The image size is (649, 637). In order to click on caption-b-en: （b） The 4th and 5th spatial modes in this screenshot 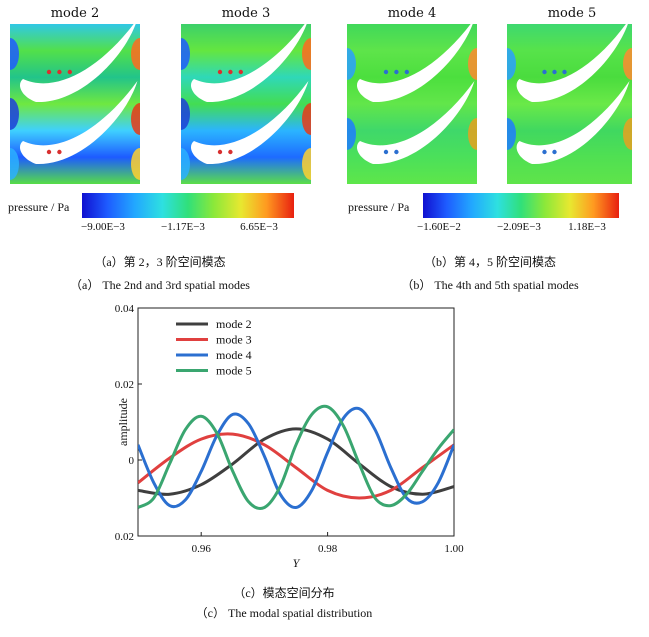, I will do `click(490, 285)`.